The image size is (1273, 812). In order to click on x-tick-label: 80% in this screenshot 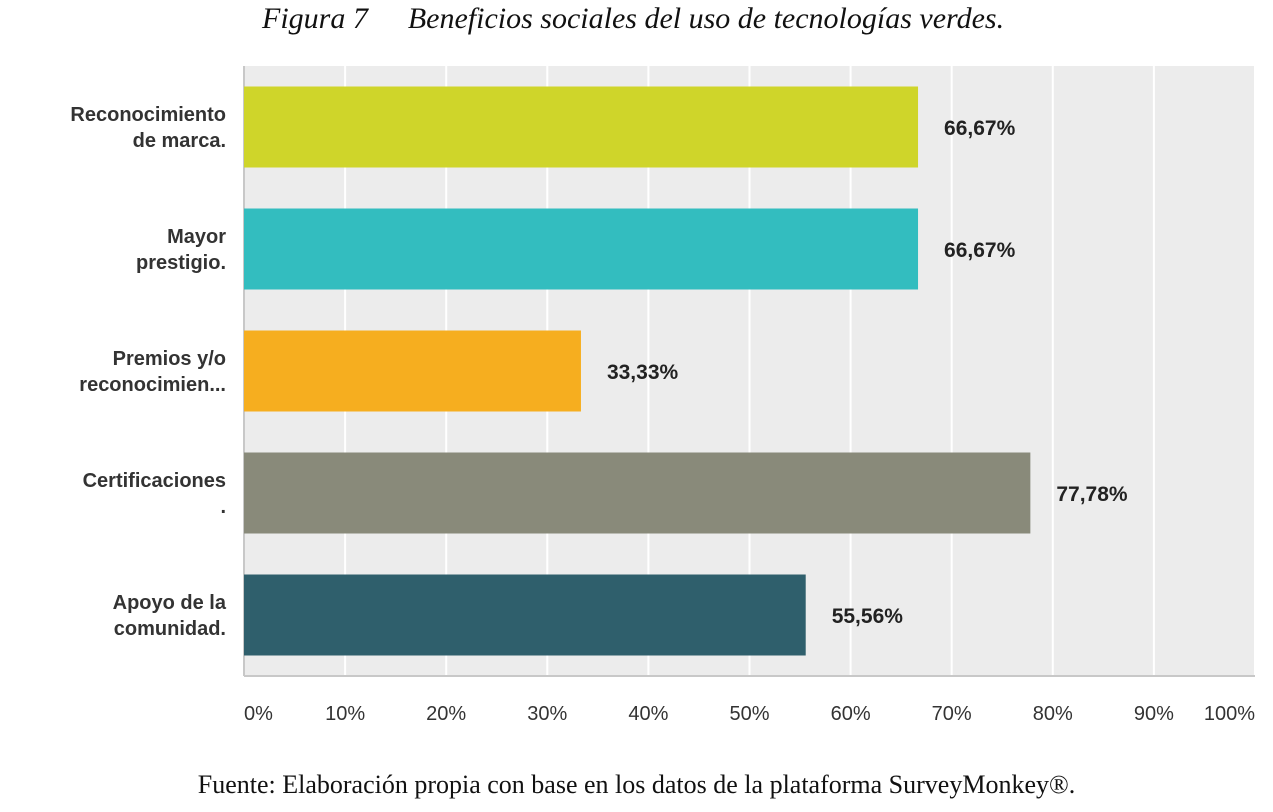, I will do `click(1053, 714)`.